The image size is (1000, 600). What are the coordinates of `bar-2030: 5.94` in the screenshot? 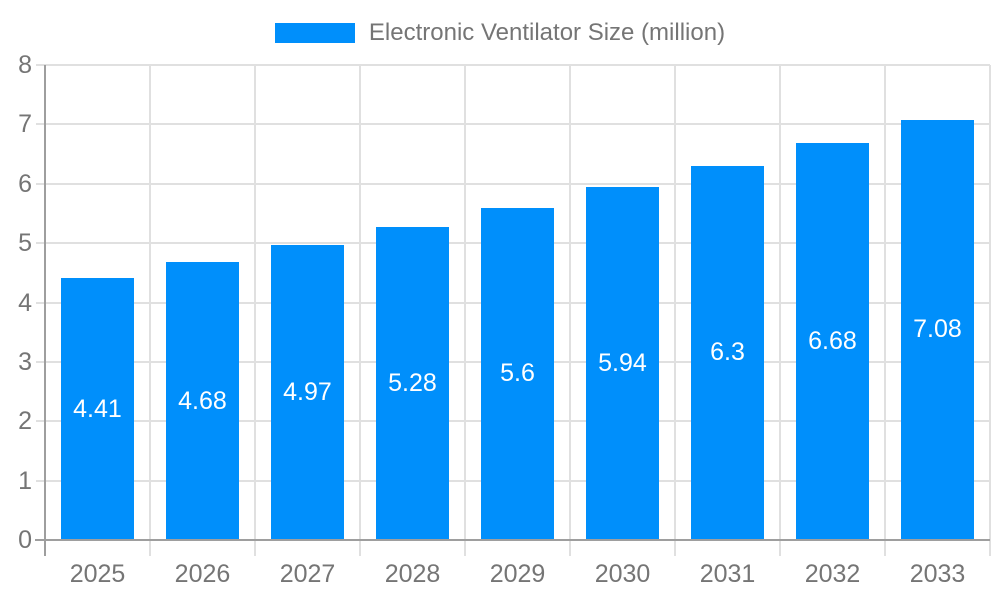 It's located at (622, 363).